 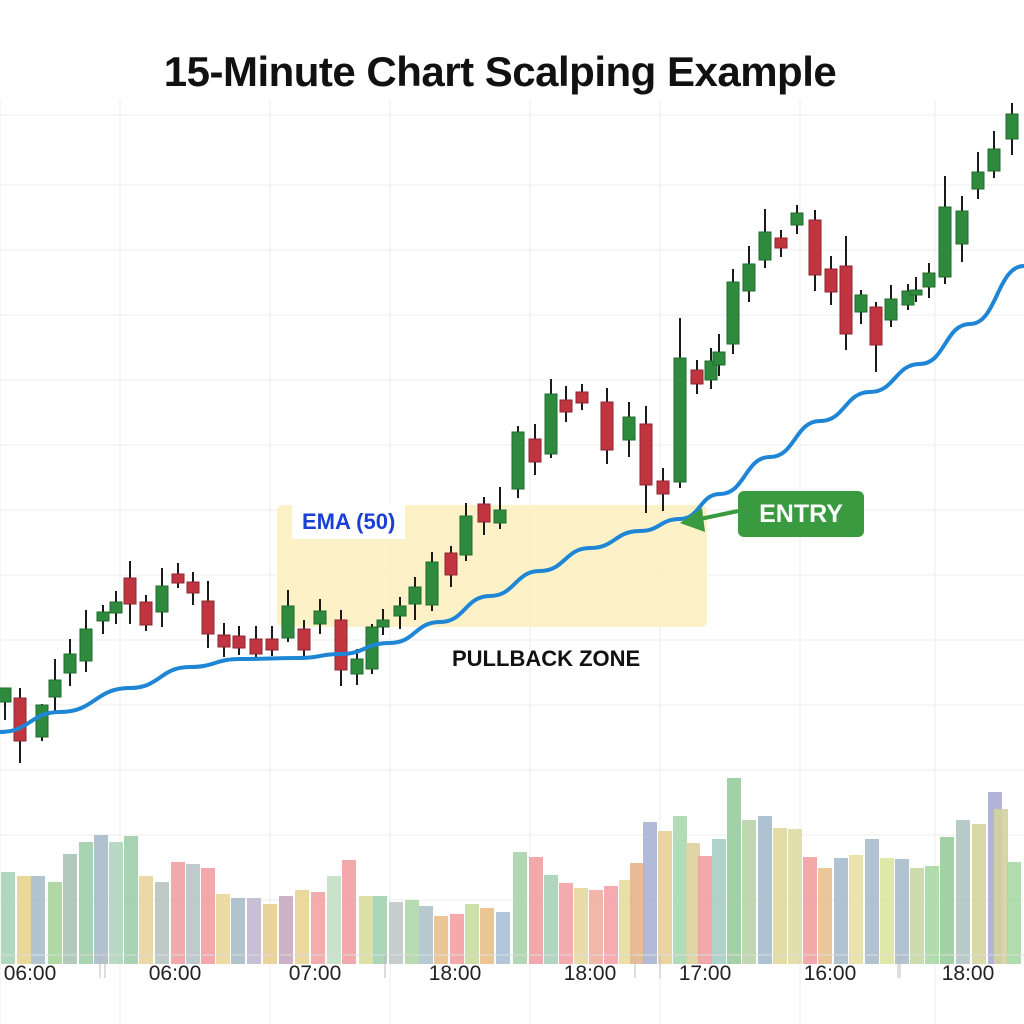 What do you see at coordinates (315, 973) in the screenshot?
I see `x-axis-label: 07:00` at bounding box center [315, 973].